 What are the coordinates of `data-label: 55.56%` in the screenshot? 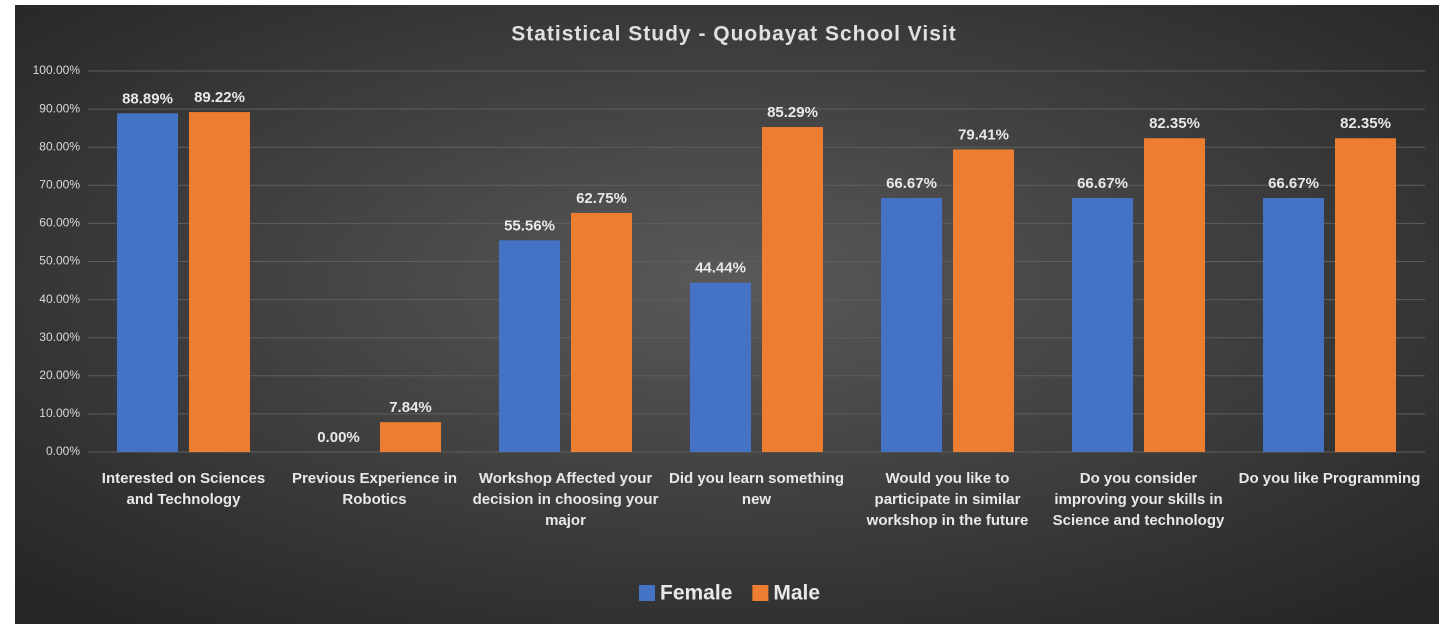 It's located at (529, 225).